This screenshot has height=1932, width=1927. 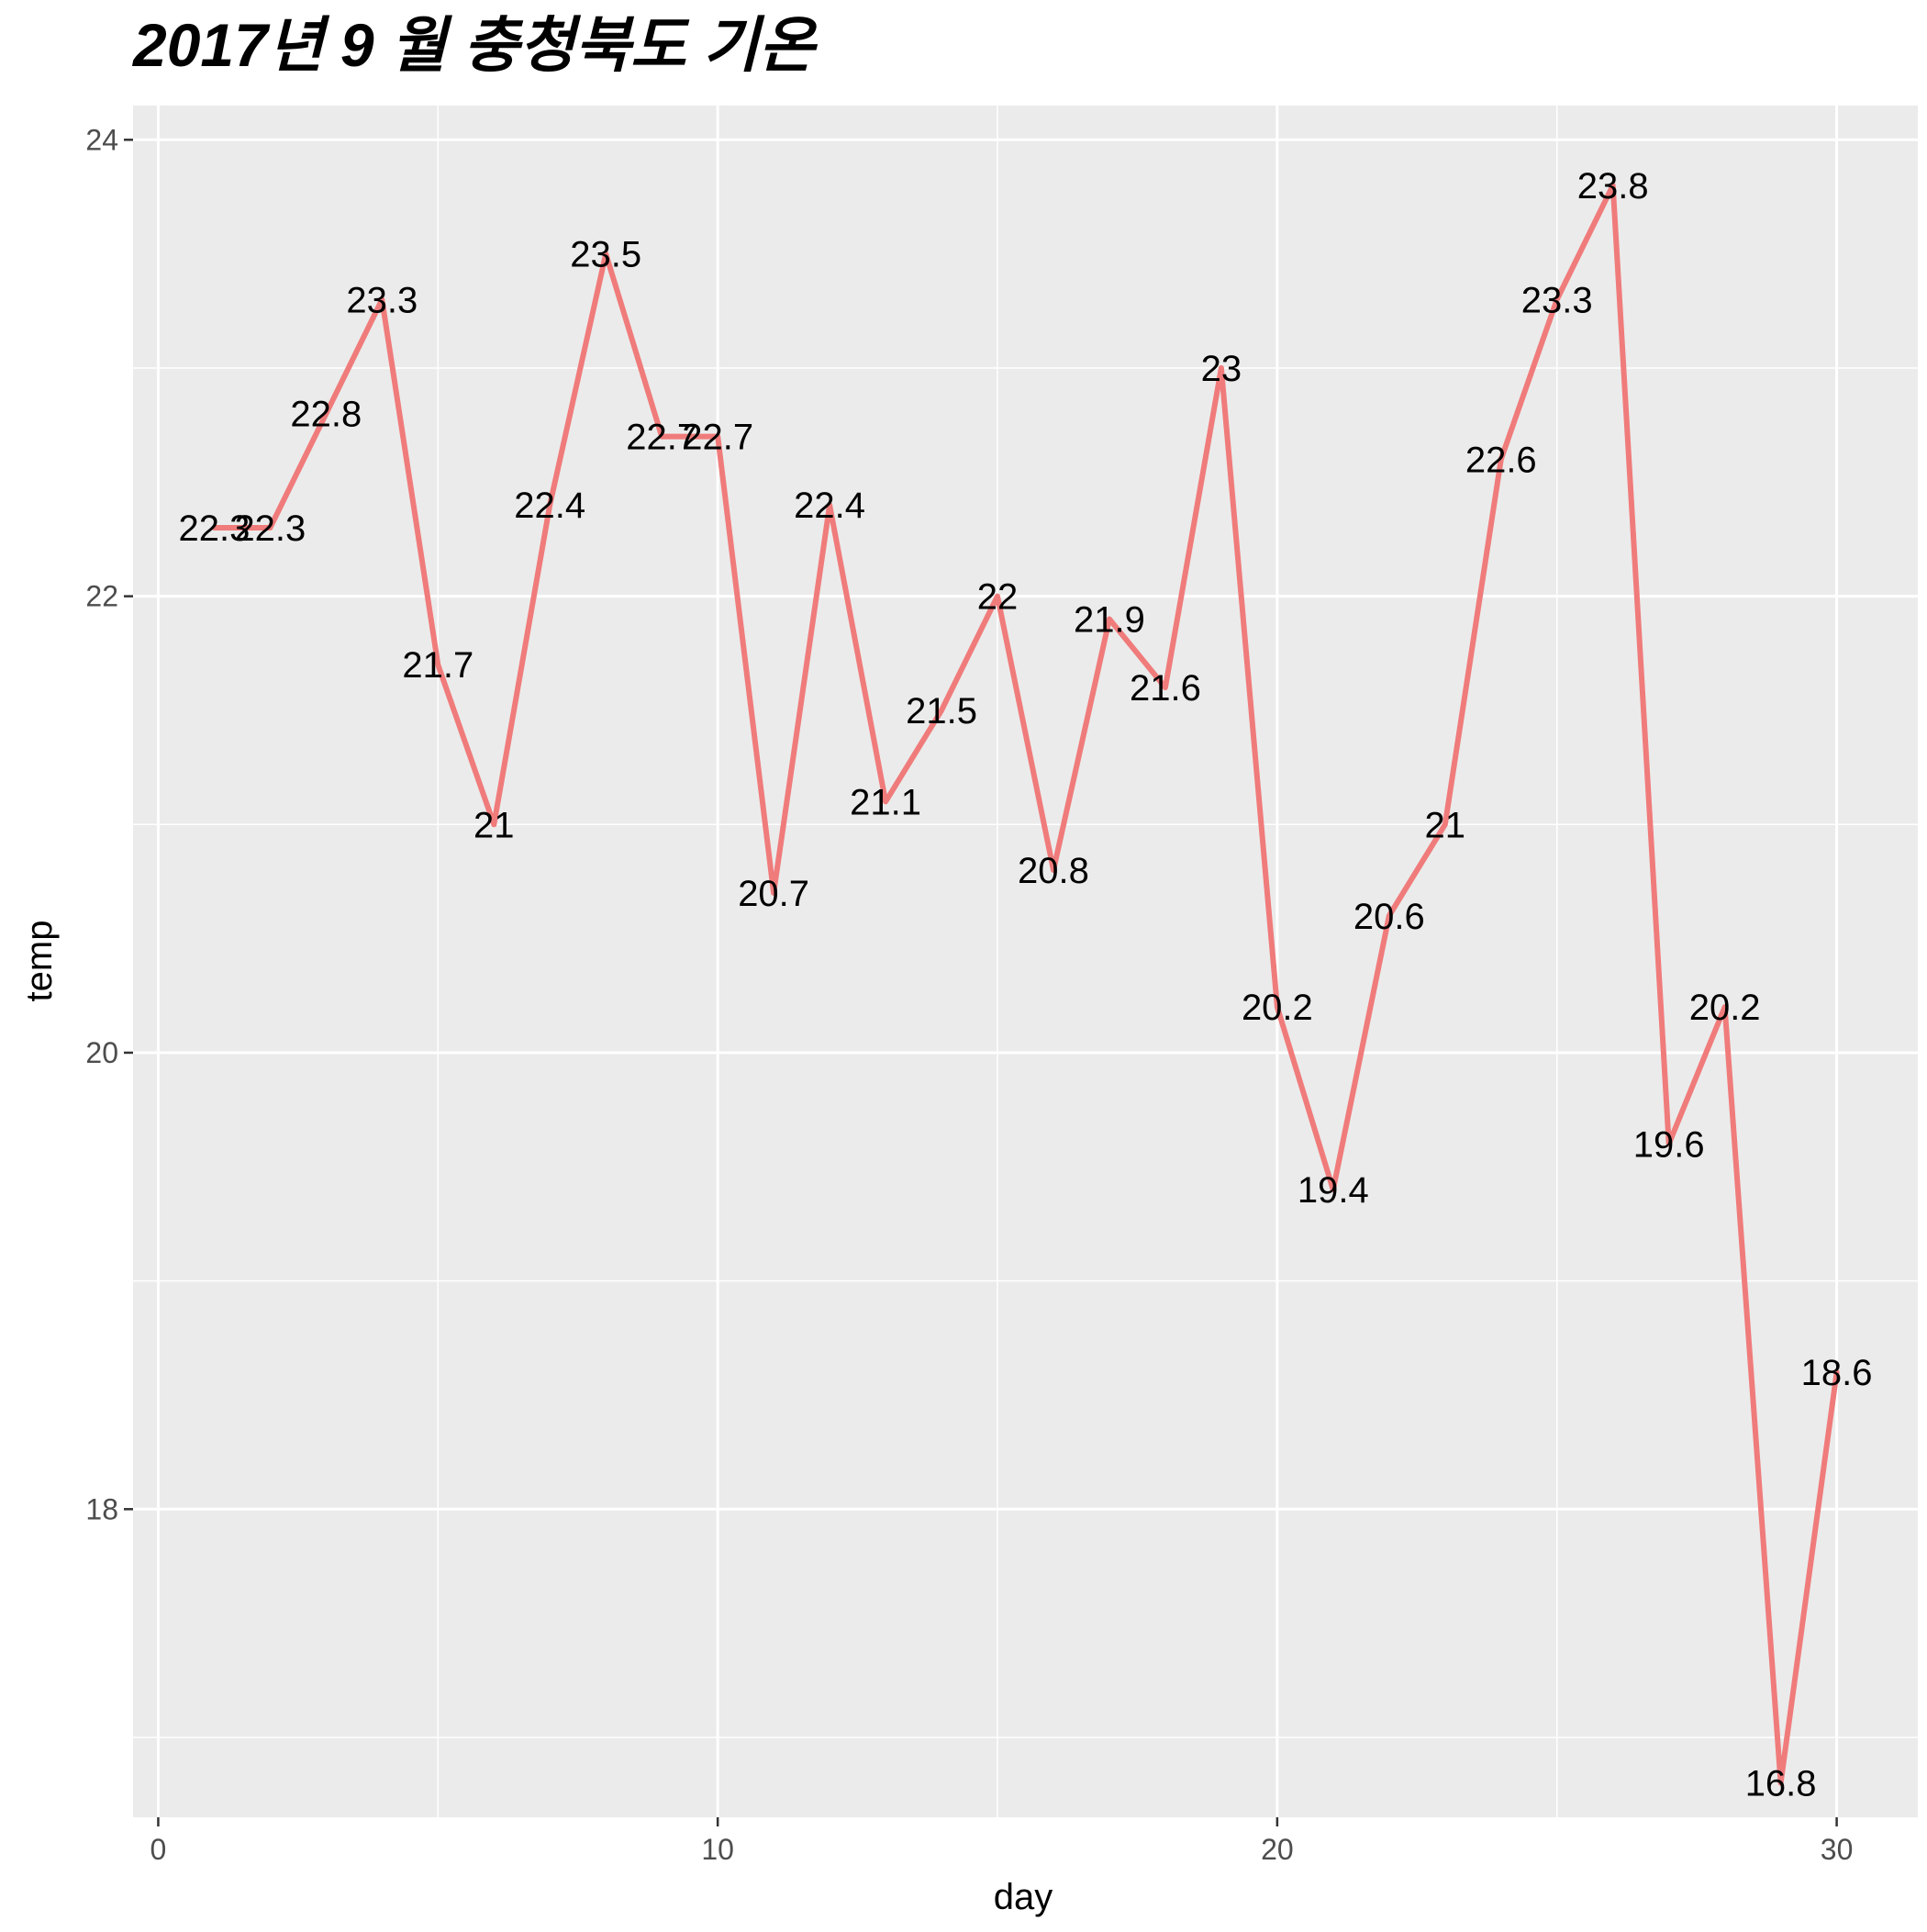 I want to click on x-tick-label: 30, so click(x=1837, y=1849).